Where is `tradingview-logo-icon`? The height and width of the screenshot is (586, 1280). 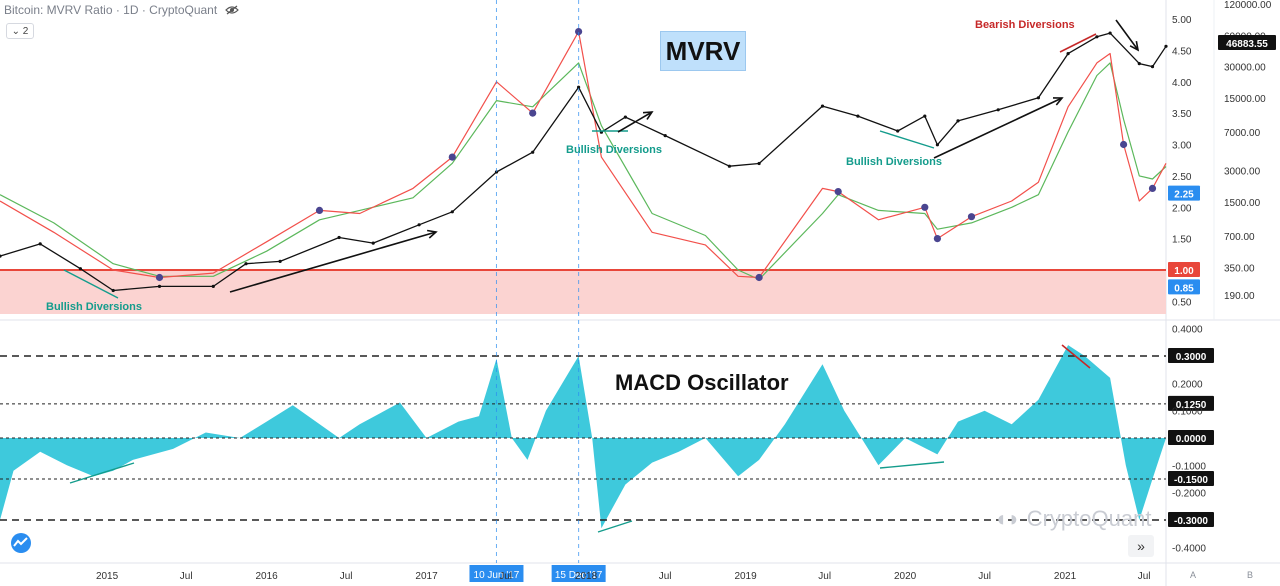
tradingview-logo-icon is located at coordinates (21, 543).